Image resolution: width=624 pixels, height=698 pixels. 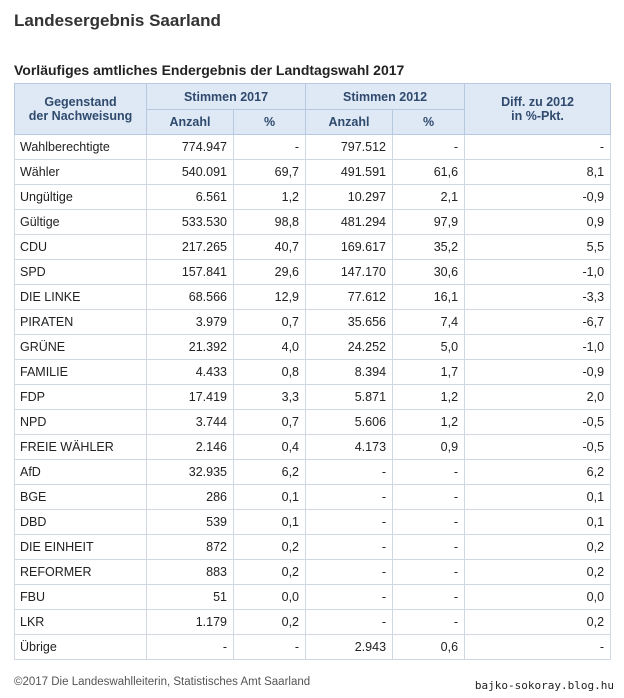 I want to click on cell-name: Wahlberechtigte, so click(x=80, y=147).